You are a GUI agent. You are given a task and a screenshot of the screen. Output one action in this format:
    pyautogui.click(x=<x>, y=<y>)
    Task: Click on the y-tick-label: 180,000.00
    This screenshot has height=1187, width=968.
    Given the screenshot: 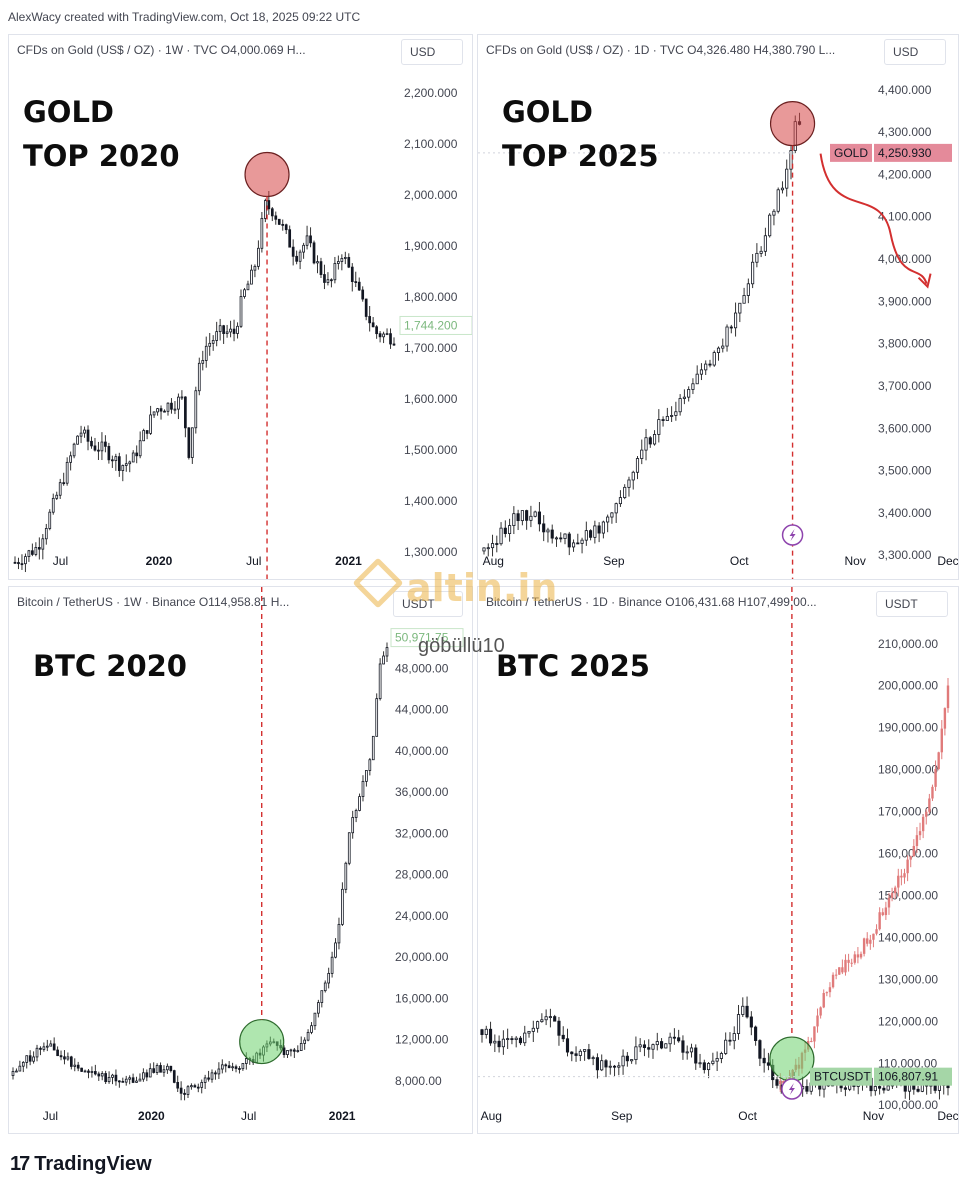 What is the action you would take?
    pyautogui.click(x=908, y=770)
    